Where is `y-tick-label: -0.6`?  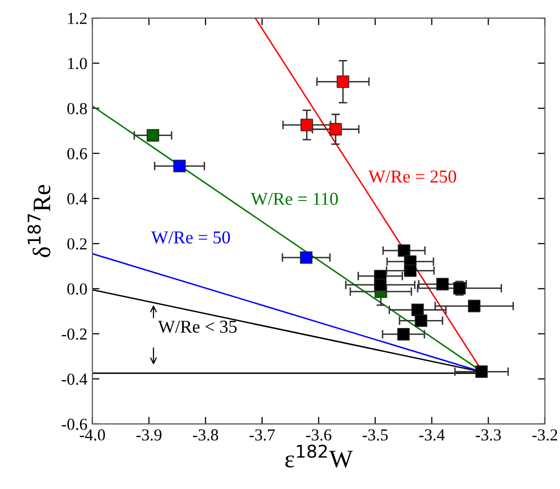 y-tick-label: -0.6 is located at coordinates (75, 424).